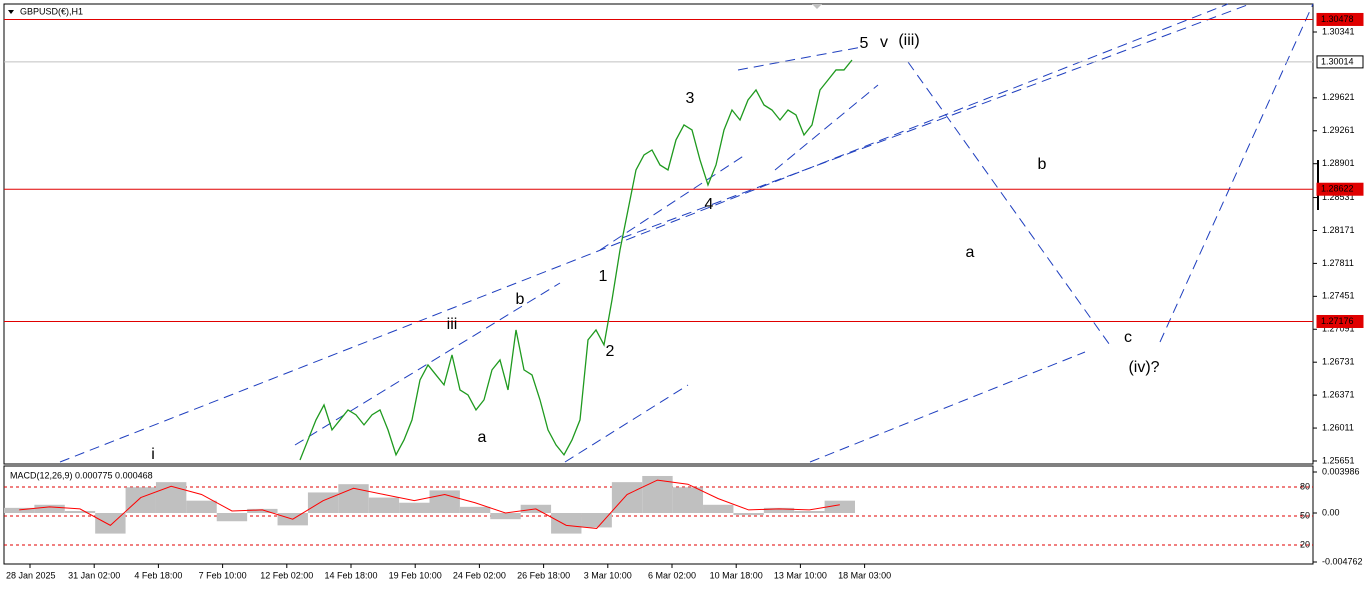 The image size is (1366, 593). Describe the element at coordinates (543, 575) in the screenshot. I see `x-tick-label: 26 Feb 18:00` at that location.